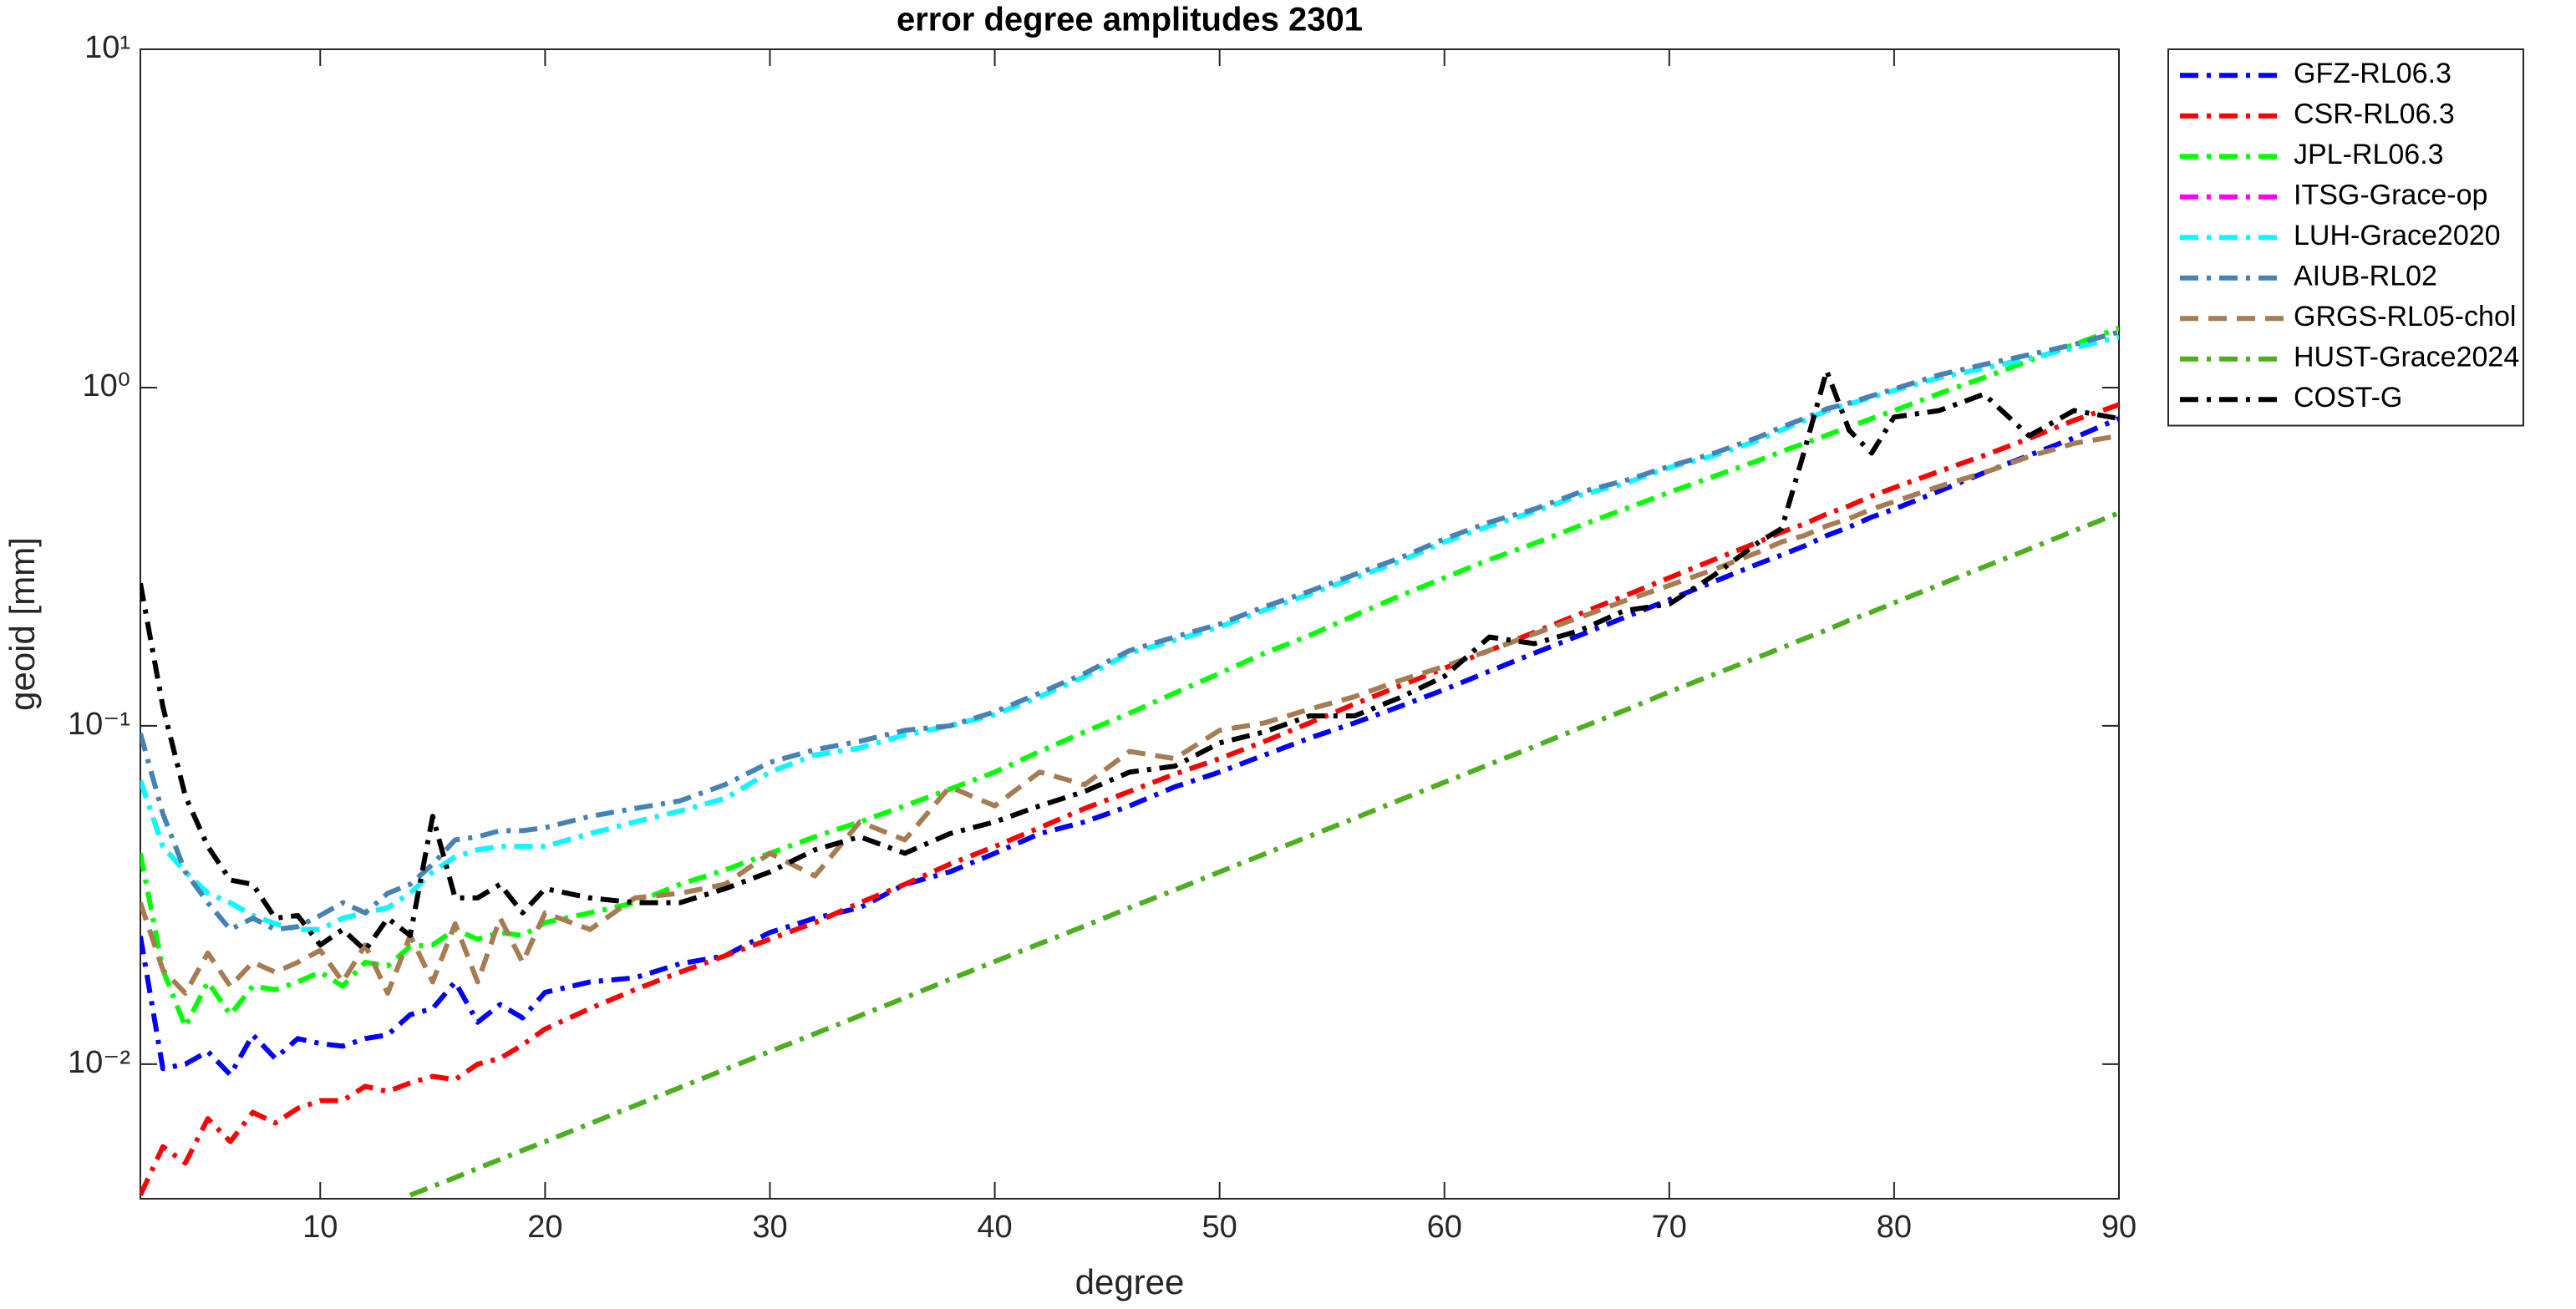  Describe the element at coordinates (2365, 276) in the screenshot. I see `legend-label: AIUB-RL02` at that location.